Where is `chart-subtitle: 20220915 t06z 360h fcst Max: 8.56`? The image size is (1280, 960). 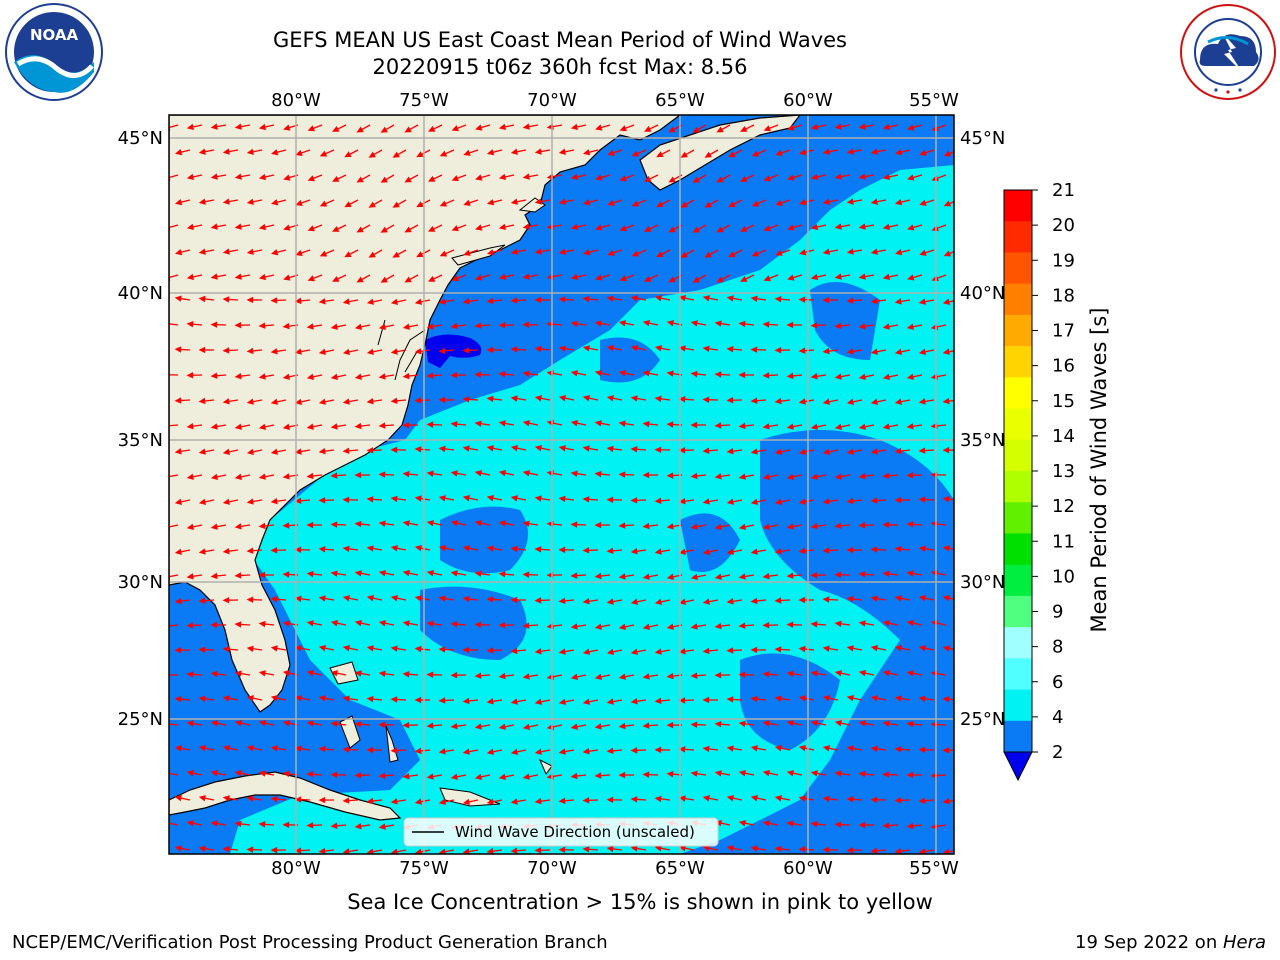
chart-subtitle: 20220915 t06z 360h fcst Max: 8.56 is located at coordinates (560, 67).